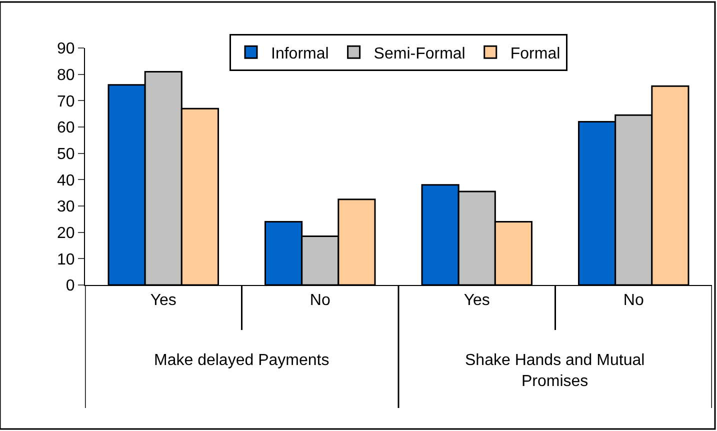 This screenshot has width=717, height=431. What do you see at coordinates (66, 101) in the screenshot?
I see `y-tick-label: 70` at bounding box center [66, 101].